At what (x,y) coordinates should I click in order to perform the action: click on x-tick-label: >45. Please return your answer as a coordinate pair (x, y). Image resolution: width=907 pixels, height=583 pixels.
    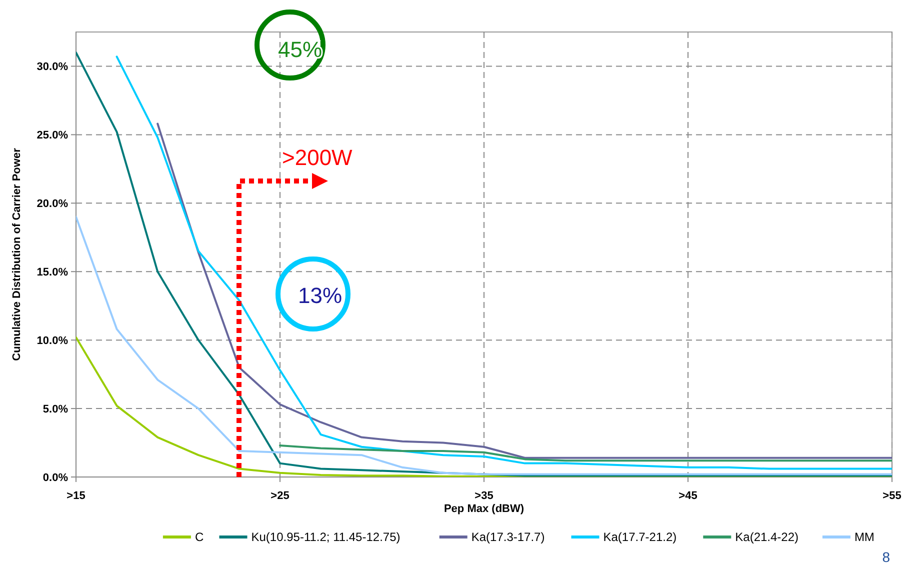
    Looking at the image, I should click on (688, 496).